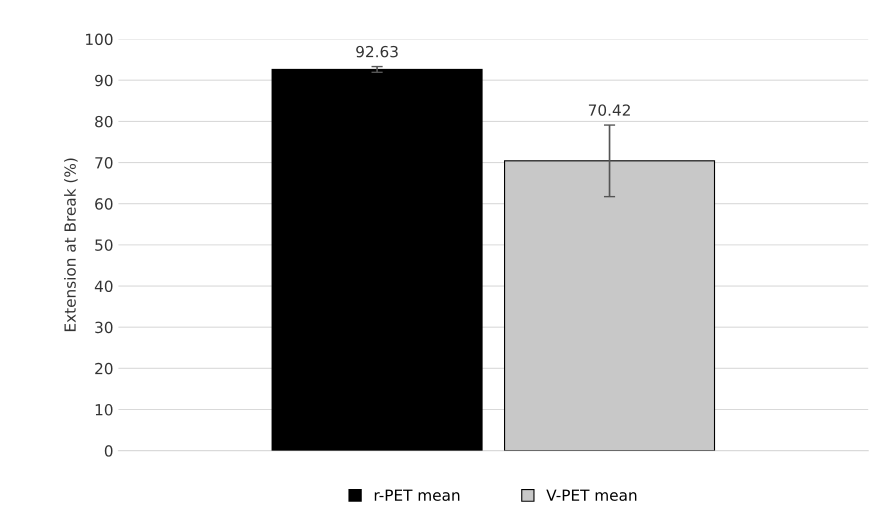 The height and width of the screenshot is (521, 877). Describe the element at coordinates (71, 245) in the screenshot. I see `y-axis-title: Extension at Break (%)` at that location.